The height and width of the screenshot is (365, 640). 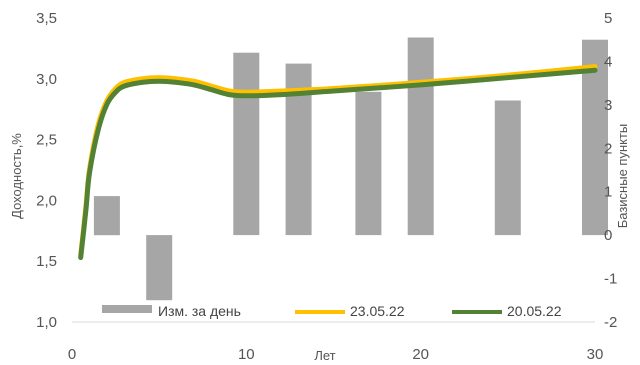 What do you see at coordinates (16, 176) in the screenshot?
I see `y-left-axis-title: Доходность,%` at bounding box center [16, 176].